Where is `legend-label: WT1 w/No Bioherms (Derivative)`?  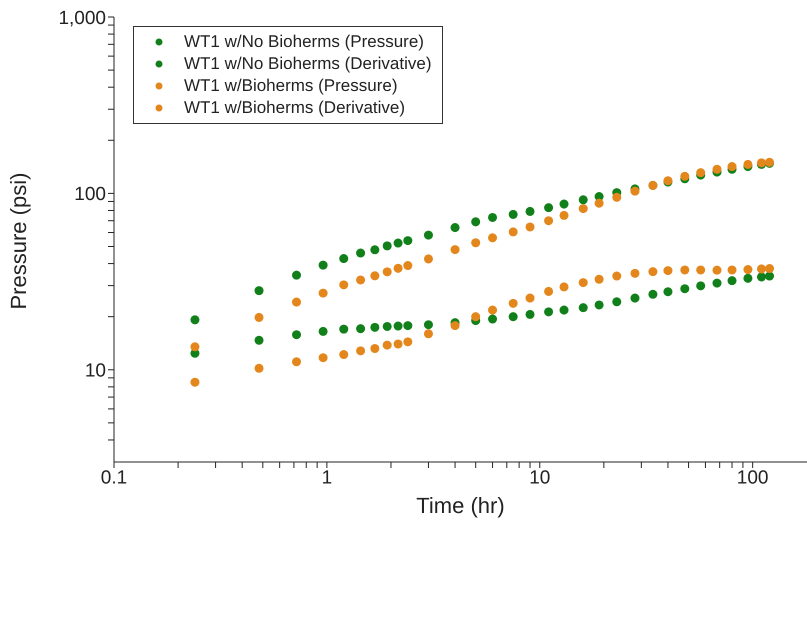
legend-label: WT1 w/No Bioherms (Derivative) is located at coordinates (308, 64).